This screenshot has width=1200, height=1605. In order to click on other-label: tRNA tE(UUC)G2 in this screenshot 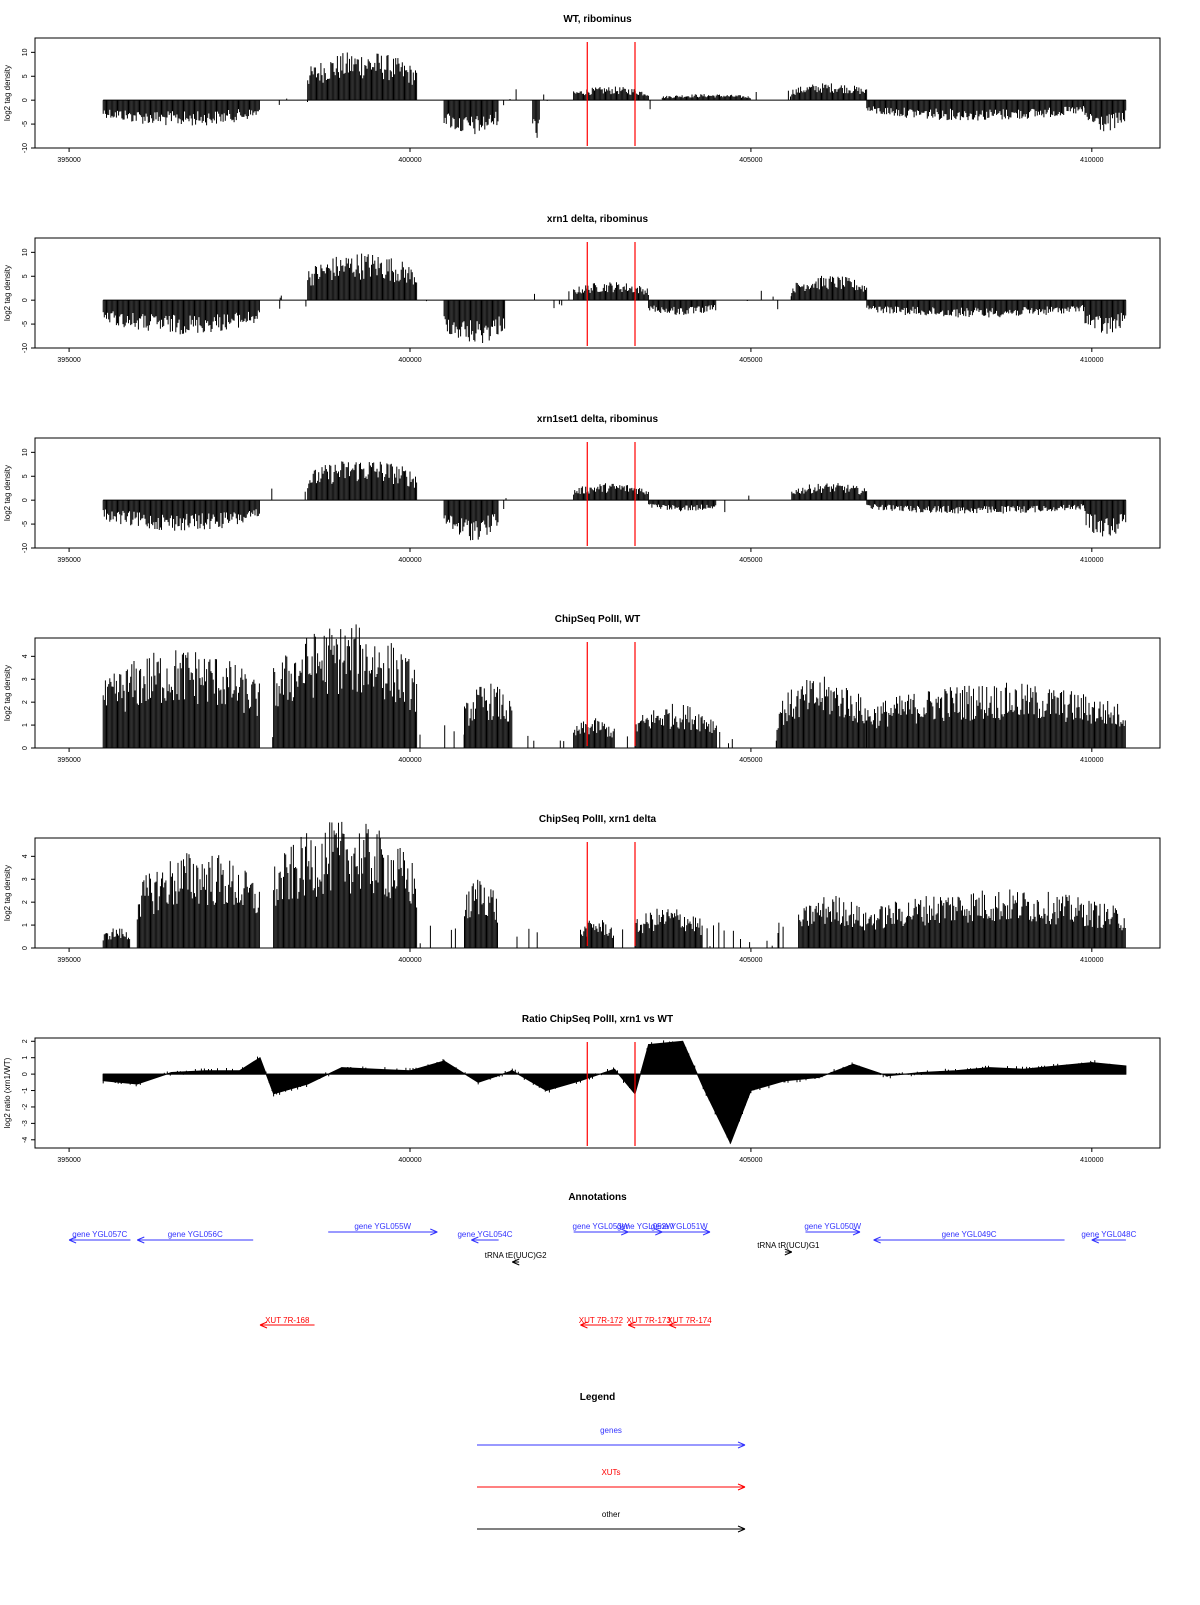, I will do `click(516, 1255)`.